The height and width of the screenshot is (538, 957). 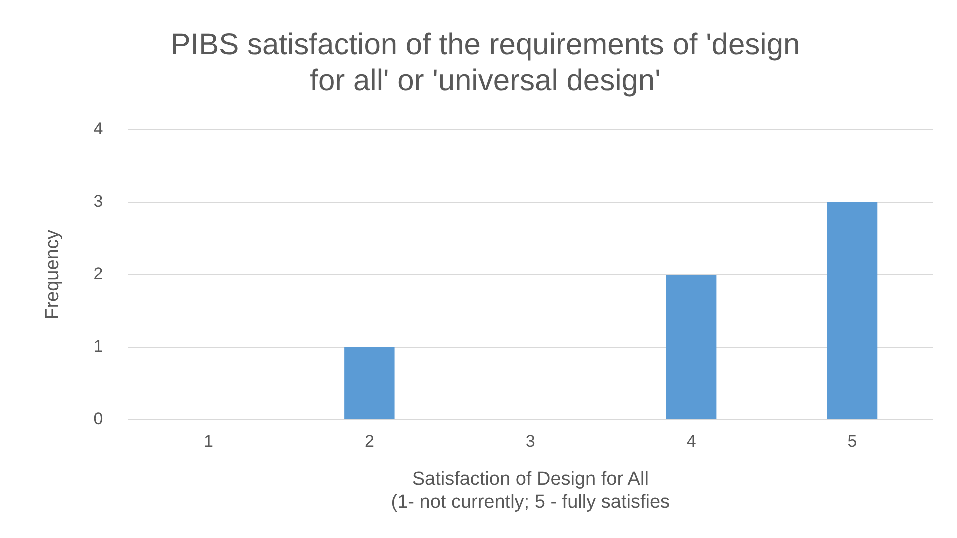 I want to click on x-tick-label: 5, so click(x=853, y=441).